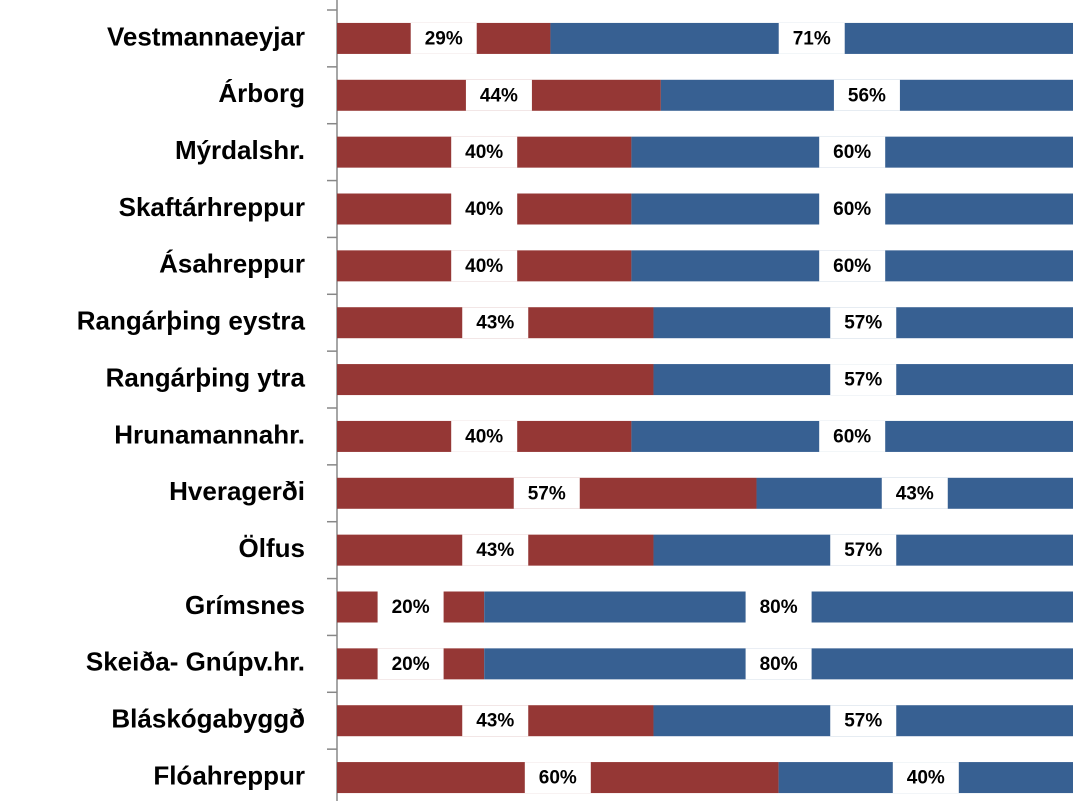 This screenshot has width=1073, height=801. Describe the element at coordinates (245, 605) in the screenshot. I see `category-label: Grímsnes` at that location.